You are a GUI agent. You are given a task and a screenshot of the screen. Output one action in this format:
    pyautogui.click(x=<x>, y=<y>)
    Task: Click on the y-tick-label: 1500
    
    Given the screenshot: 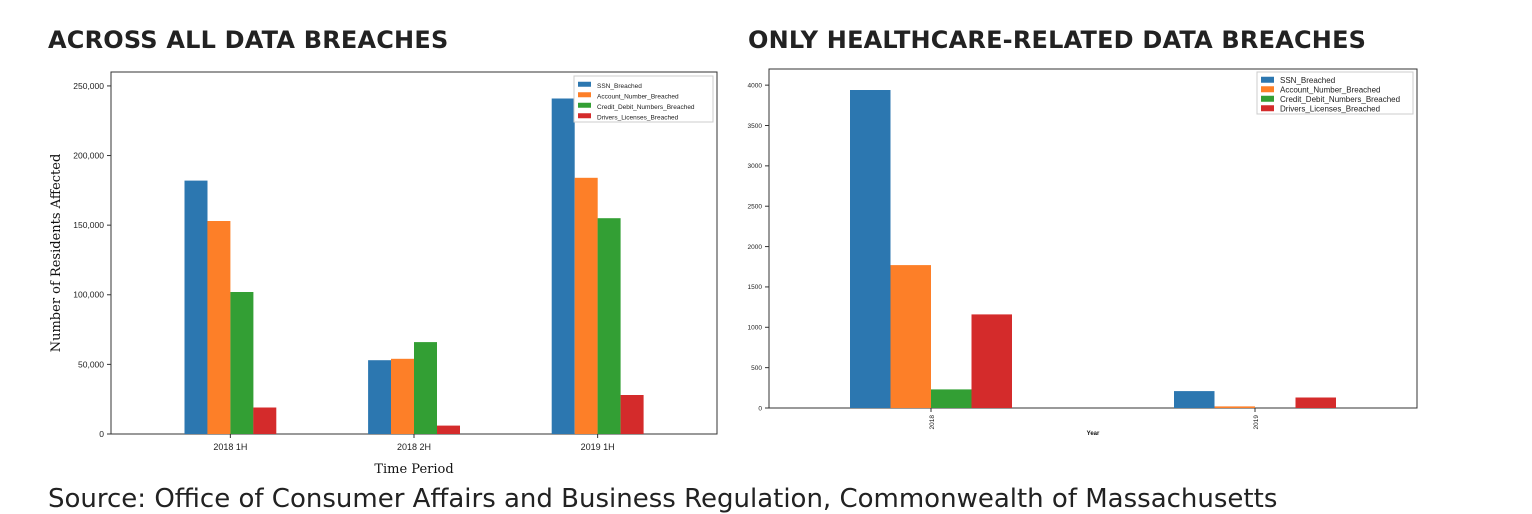 What is the action you would take?
    pyautogui.click(x=755, y=287)
    